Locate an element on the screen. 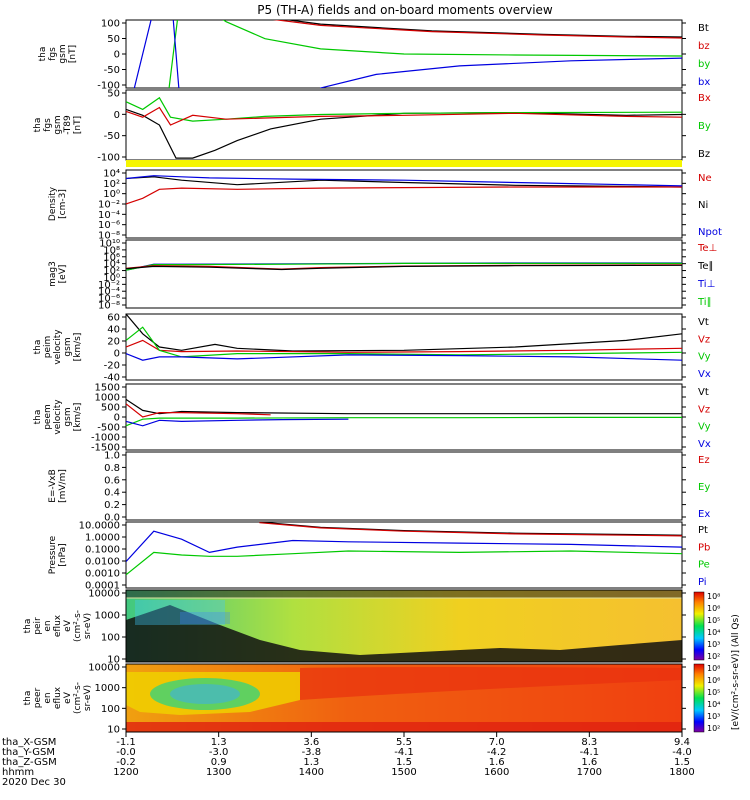 Image resolution: width=750 pixels, height=800 pixels. y-tick-label: 0.0001 is located at coordinates (102, 586).